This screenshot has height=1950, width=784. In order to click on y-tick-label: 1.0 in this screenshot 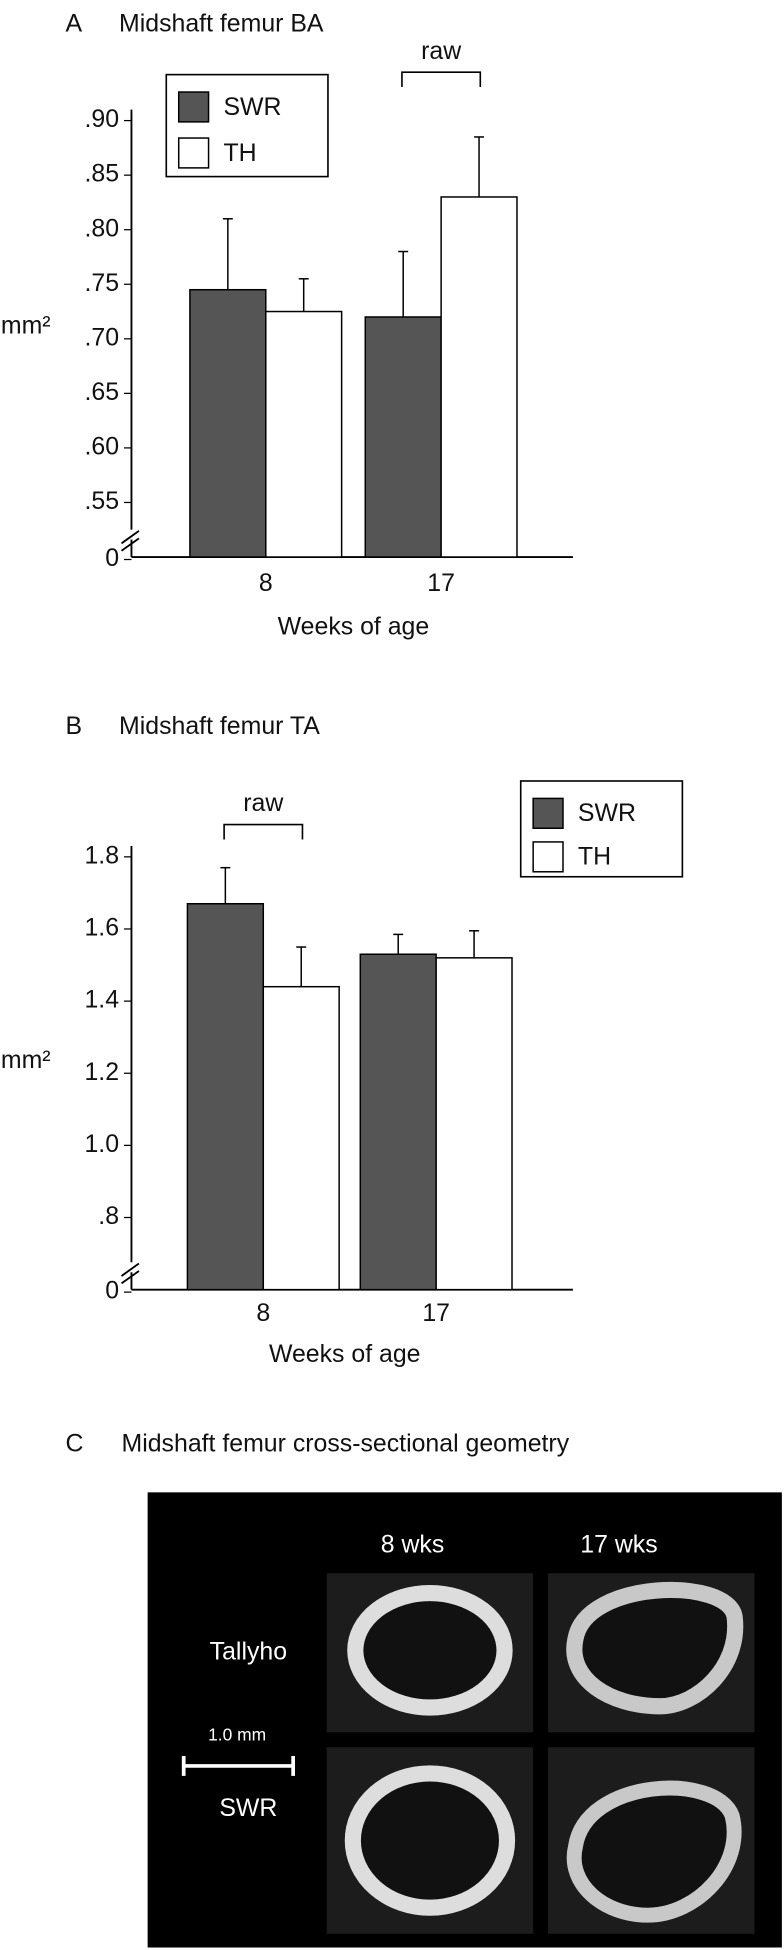, I will do `click(101, 1144)`.